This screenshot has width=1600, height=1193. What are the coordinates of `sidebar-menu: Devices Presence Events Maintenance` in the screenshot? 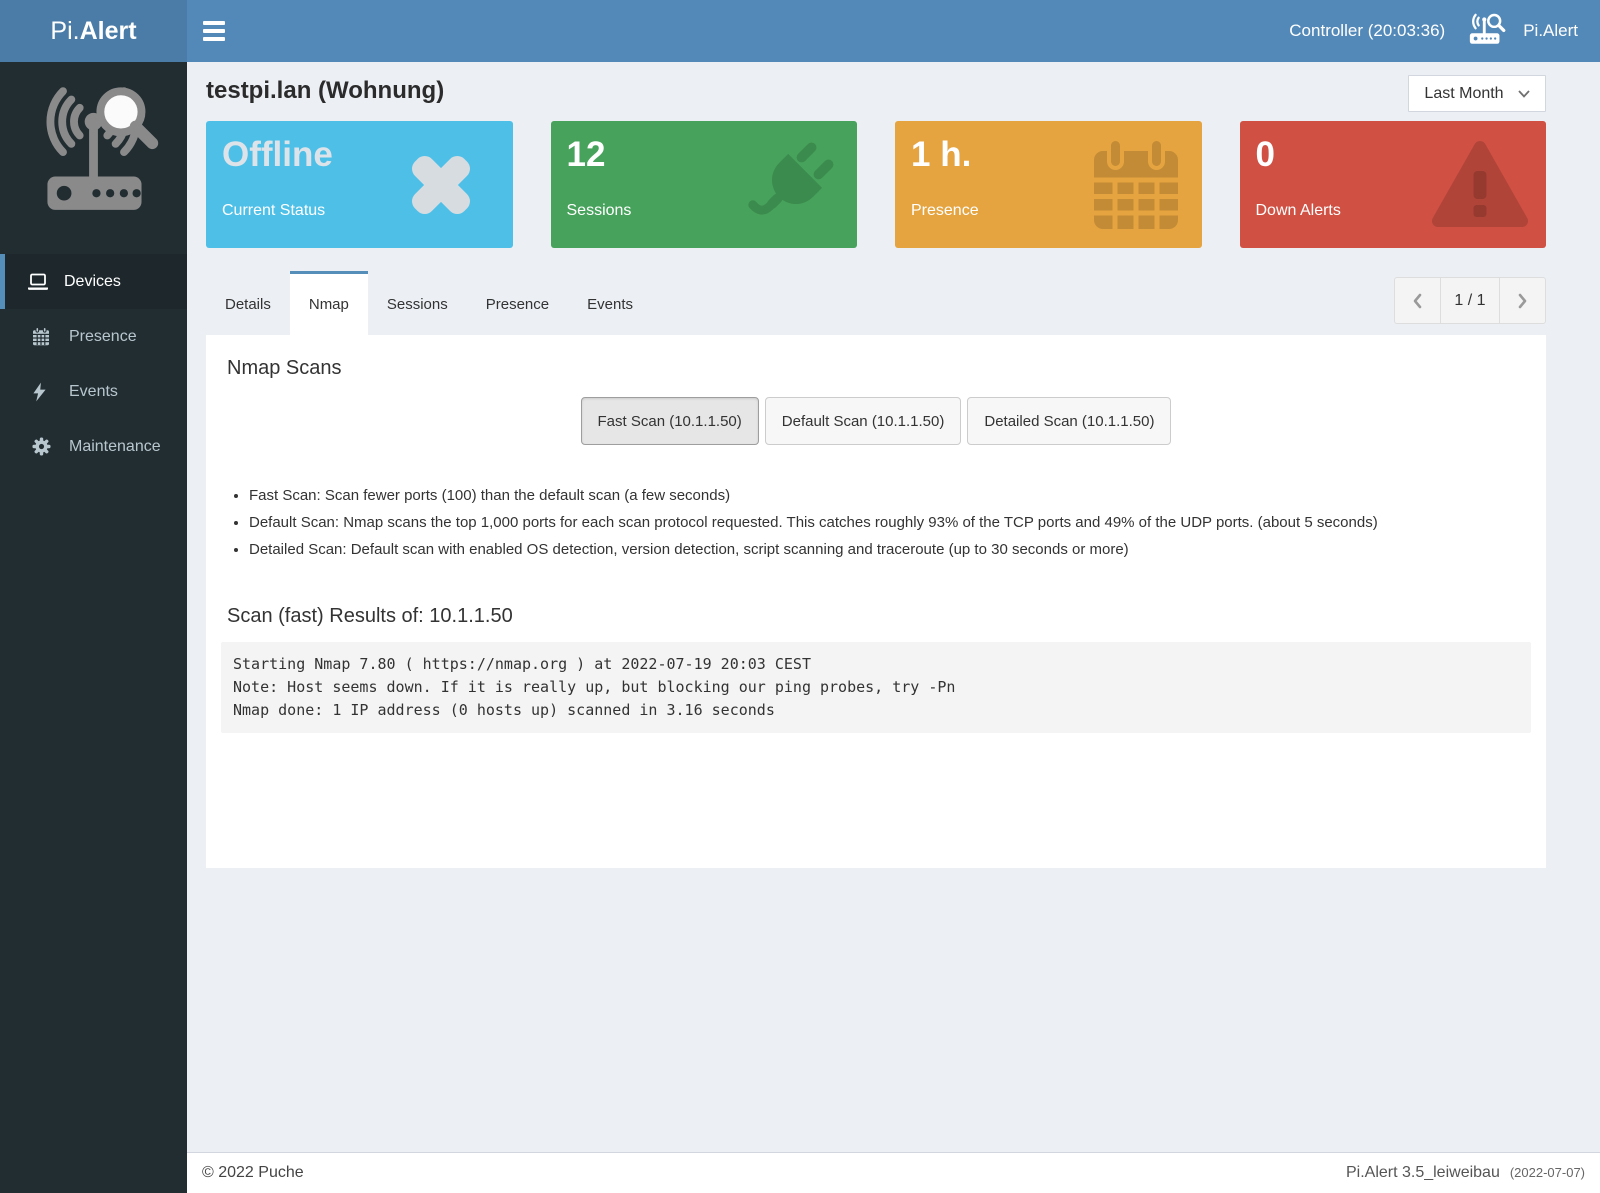 It's located at (93, 364).